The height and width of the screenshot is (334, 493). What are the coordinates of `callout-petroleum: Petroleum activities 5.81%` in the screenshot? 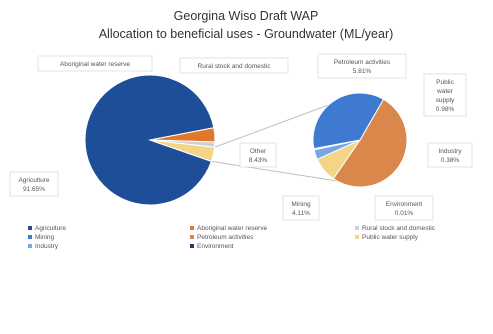 It's located at (362, 66).